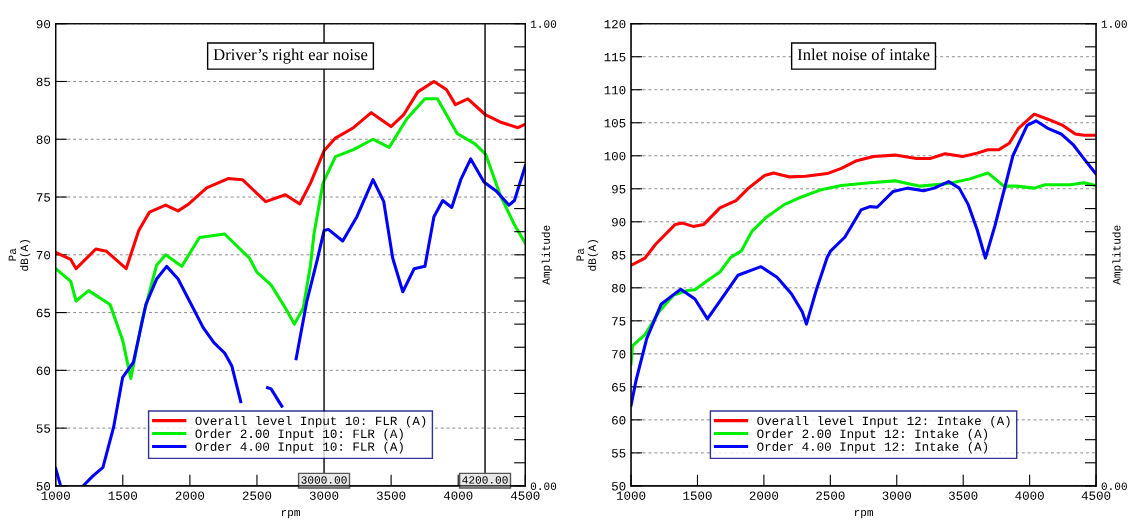  What do you see at coordinates (485, 480) in the screenshot?
I see `ref-line-label: 4200.00` at bounding box center [485, 480].